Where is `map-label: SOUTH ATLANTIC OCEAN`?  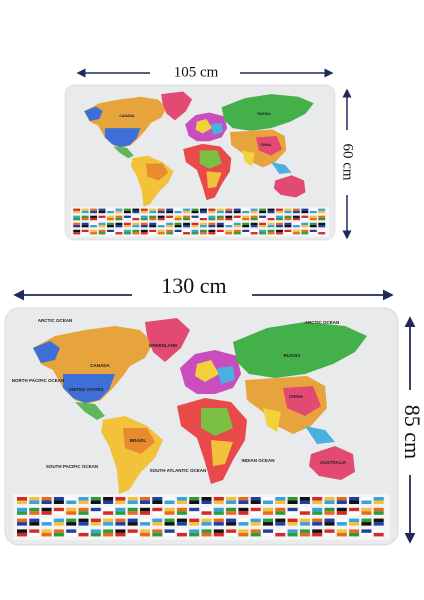 map-label: SOUTH ATLANTIC OCEAN is located at coordinates (178, 470).